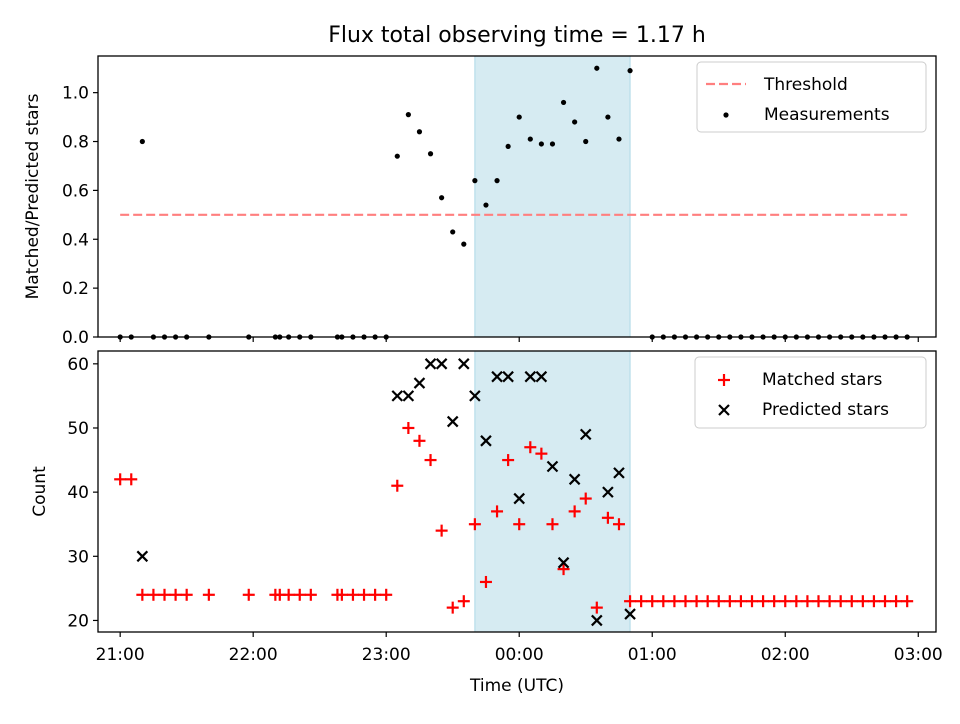 The height and width of the screenshot is (724, 960). I want to click on legend-measurements-label: Measurements, so click(827, 115).